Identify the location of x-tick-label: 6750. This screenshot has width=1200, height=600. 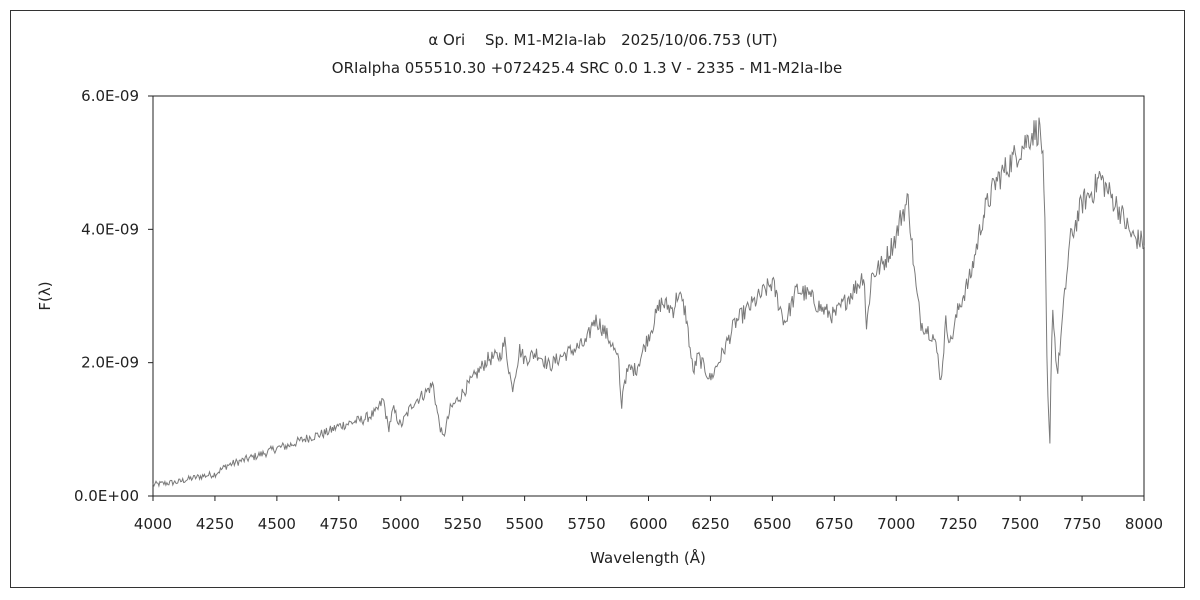
(834, 524).